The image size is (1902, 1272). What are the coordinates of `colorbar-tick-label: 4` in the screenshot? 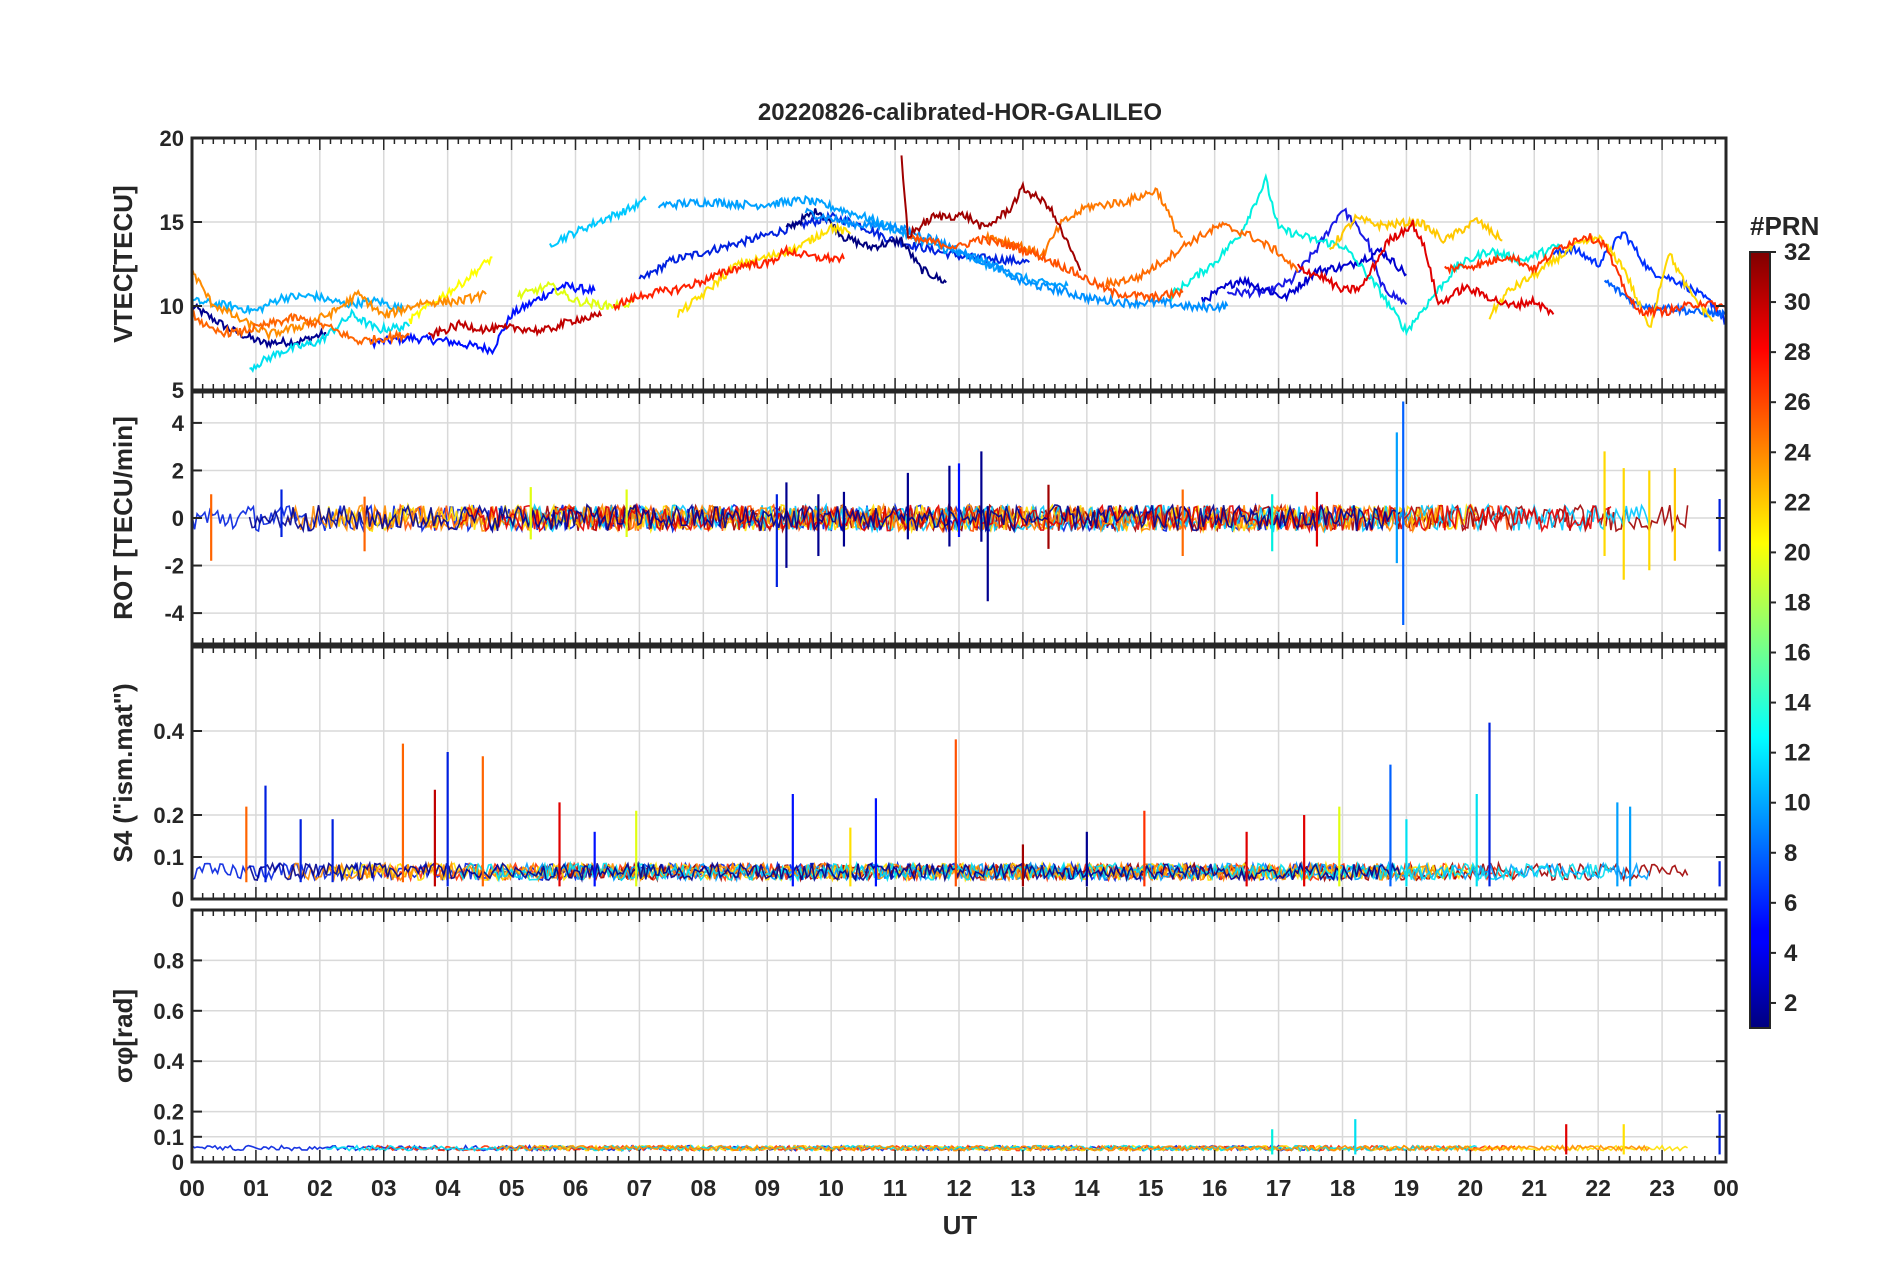 It's located at (1791, 953).